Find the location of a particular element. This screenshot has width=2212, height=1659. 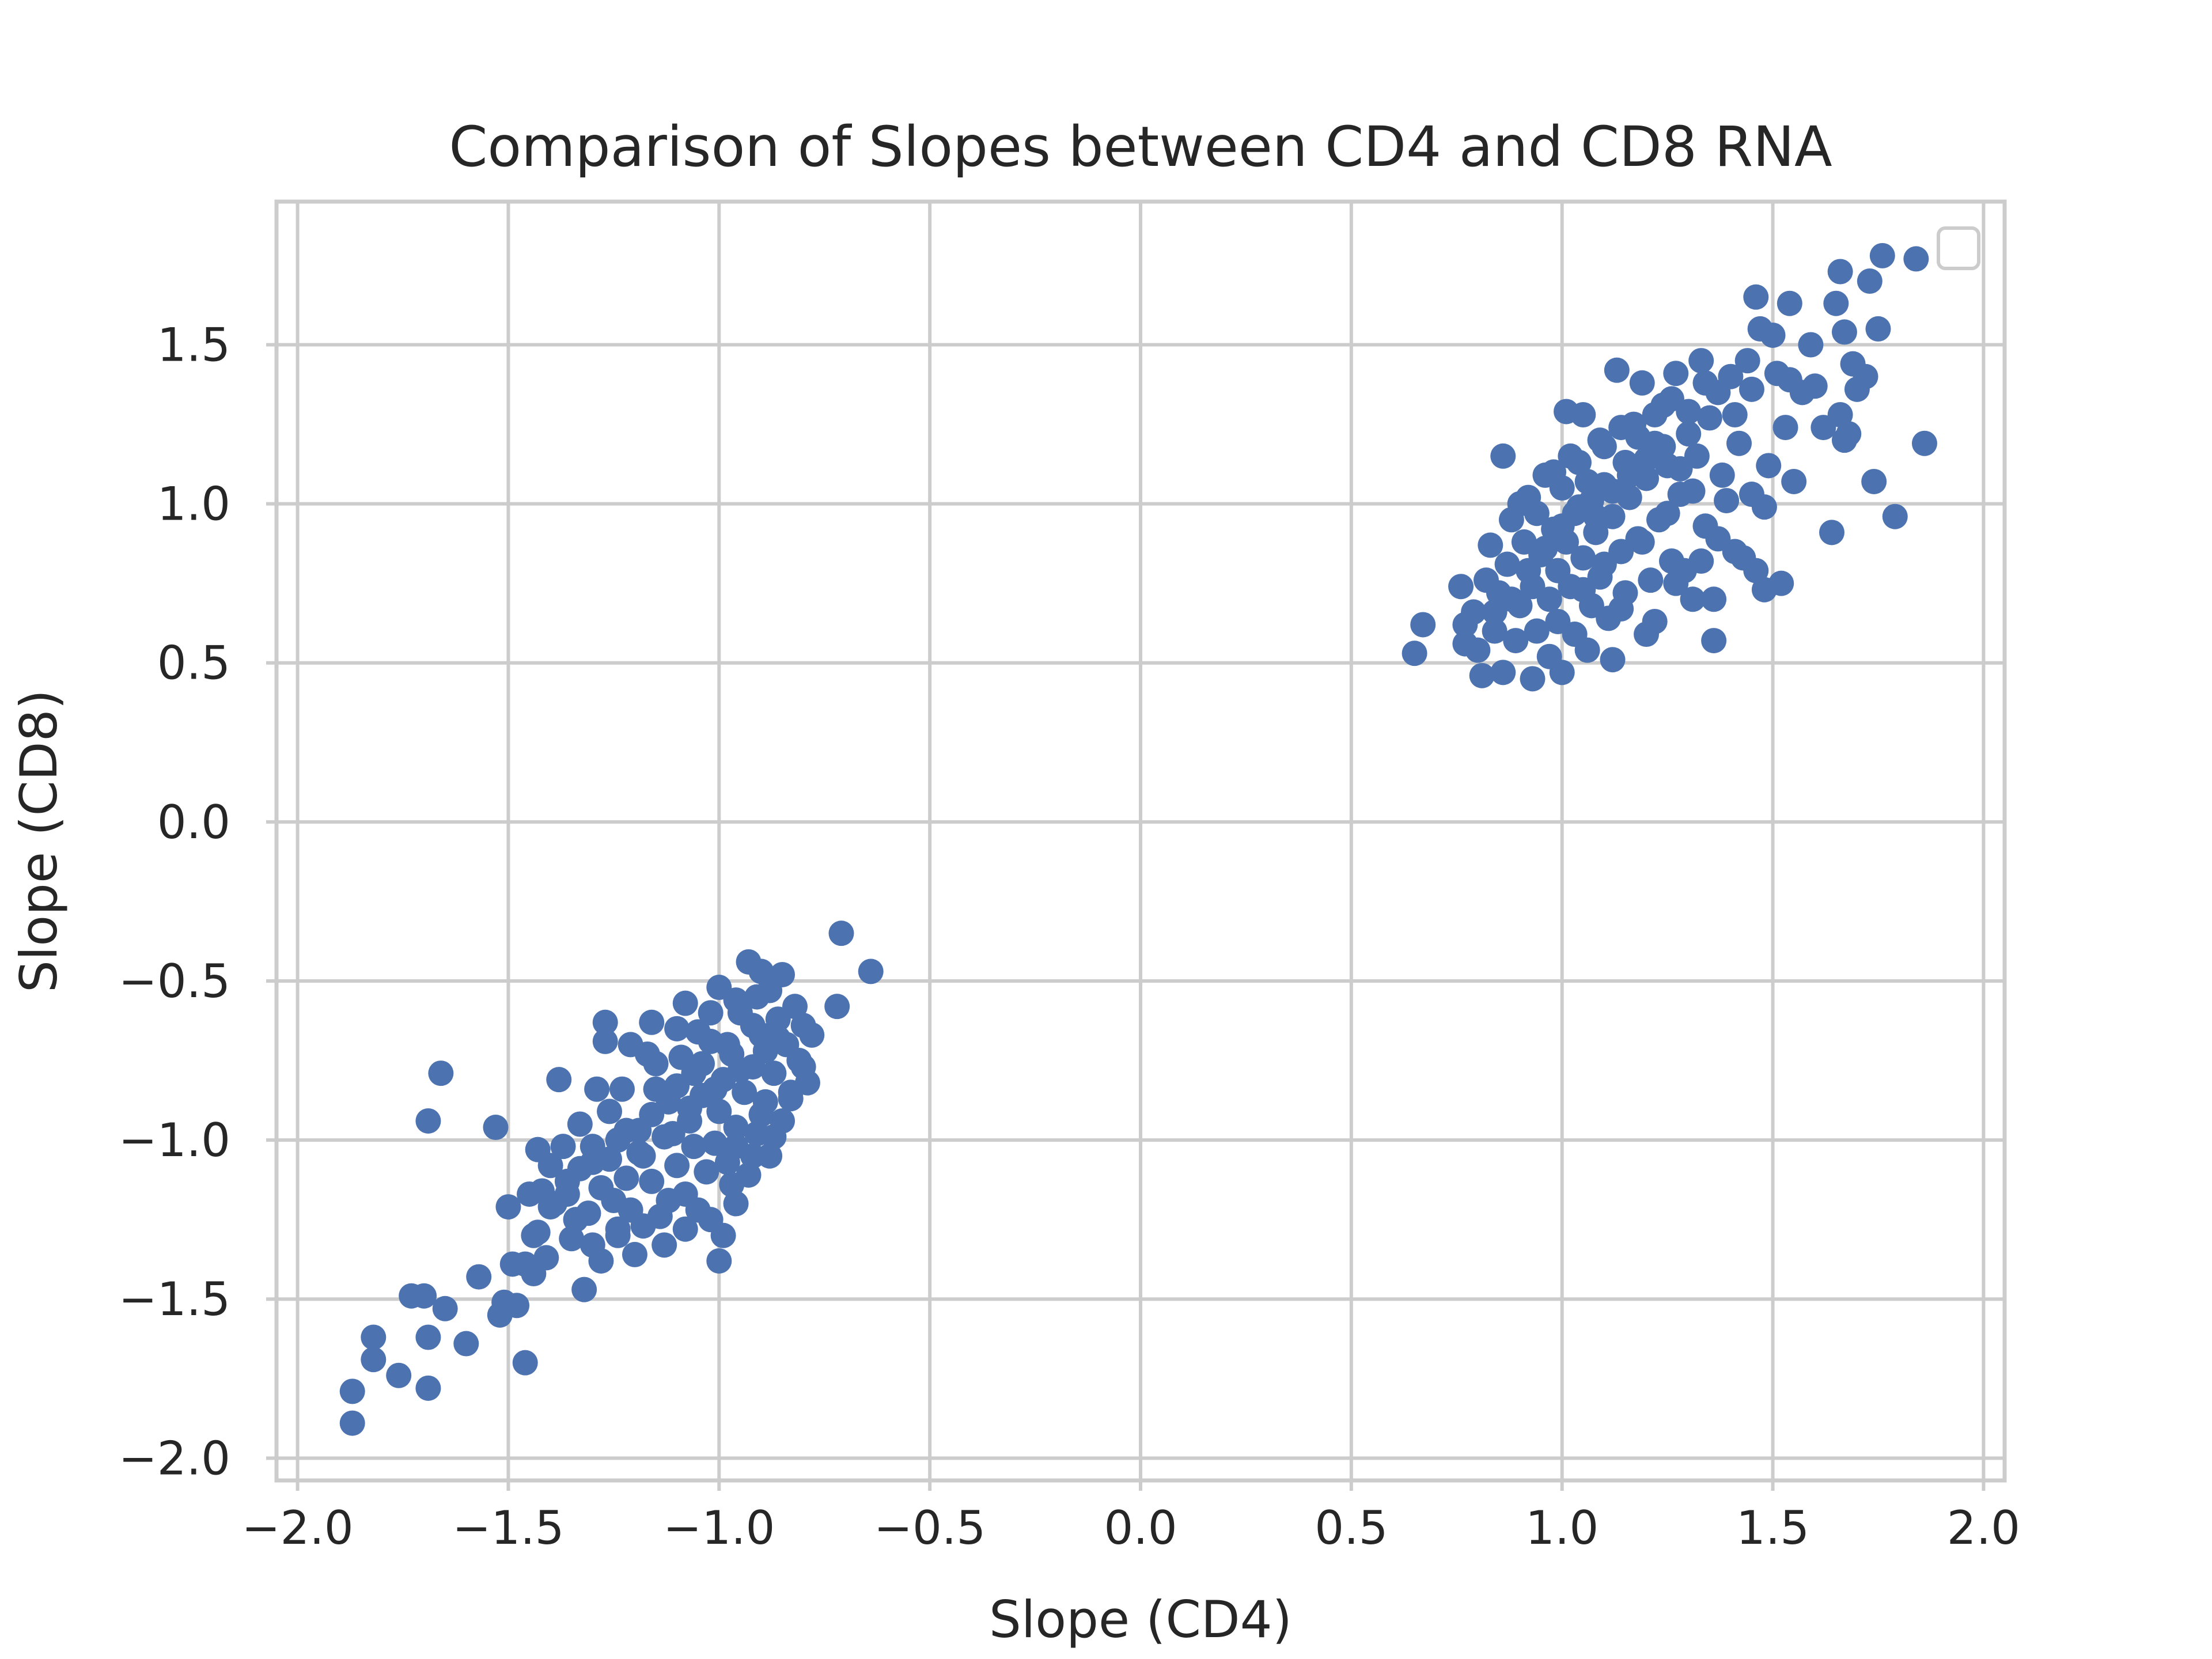

x-tick-label: 1.5 is located at coordinates (1772, 1528).